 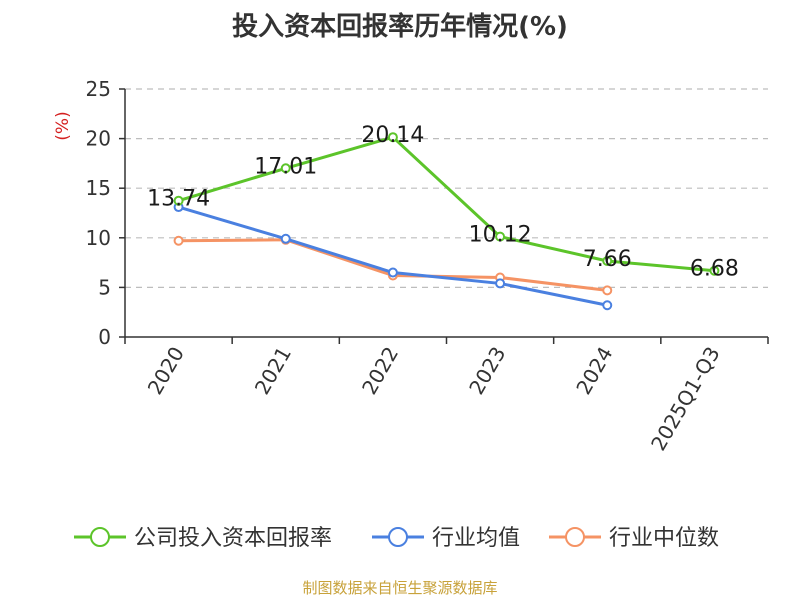 What do you see at coordinates (594, 371) in the screenshot?
I see `x-tick-label: 2024` at bounding box center [594, 371].